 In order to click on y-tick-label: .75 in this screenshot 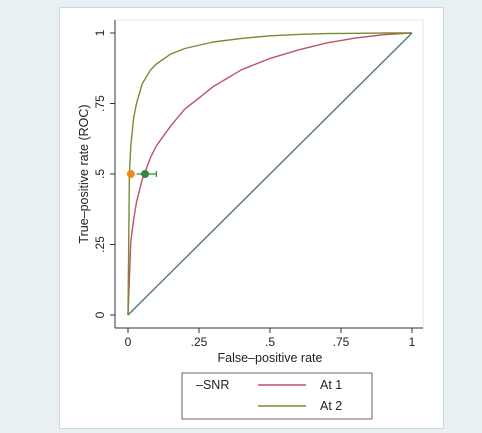, I will do `click(100, 103)`.